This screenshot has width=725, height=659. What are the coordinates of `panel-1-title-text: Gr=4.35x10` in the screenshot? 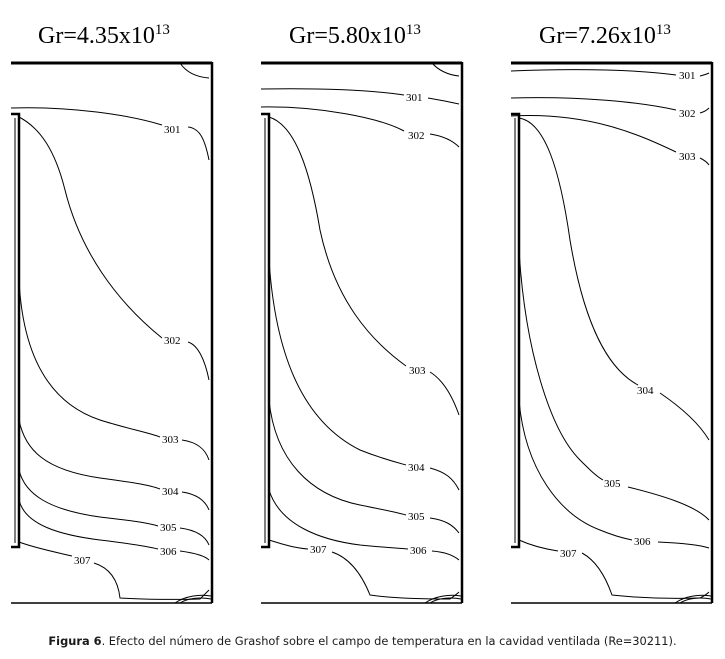 It's located at (96, 36).